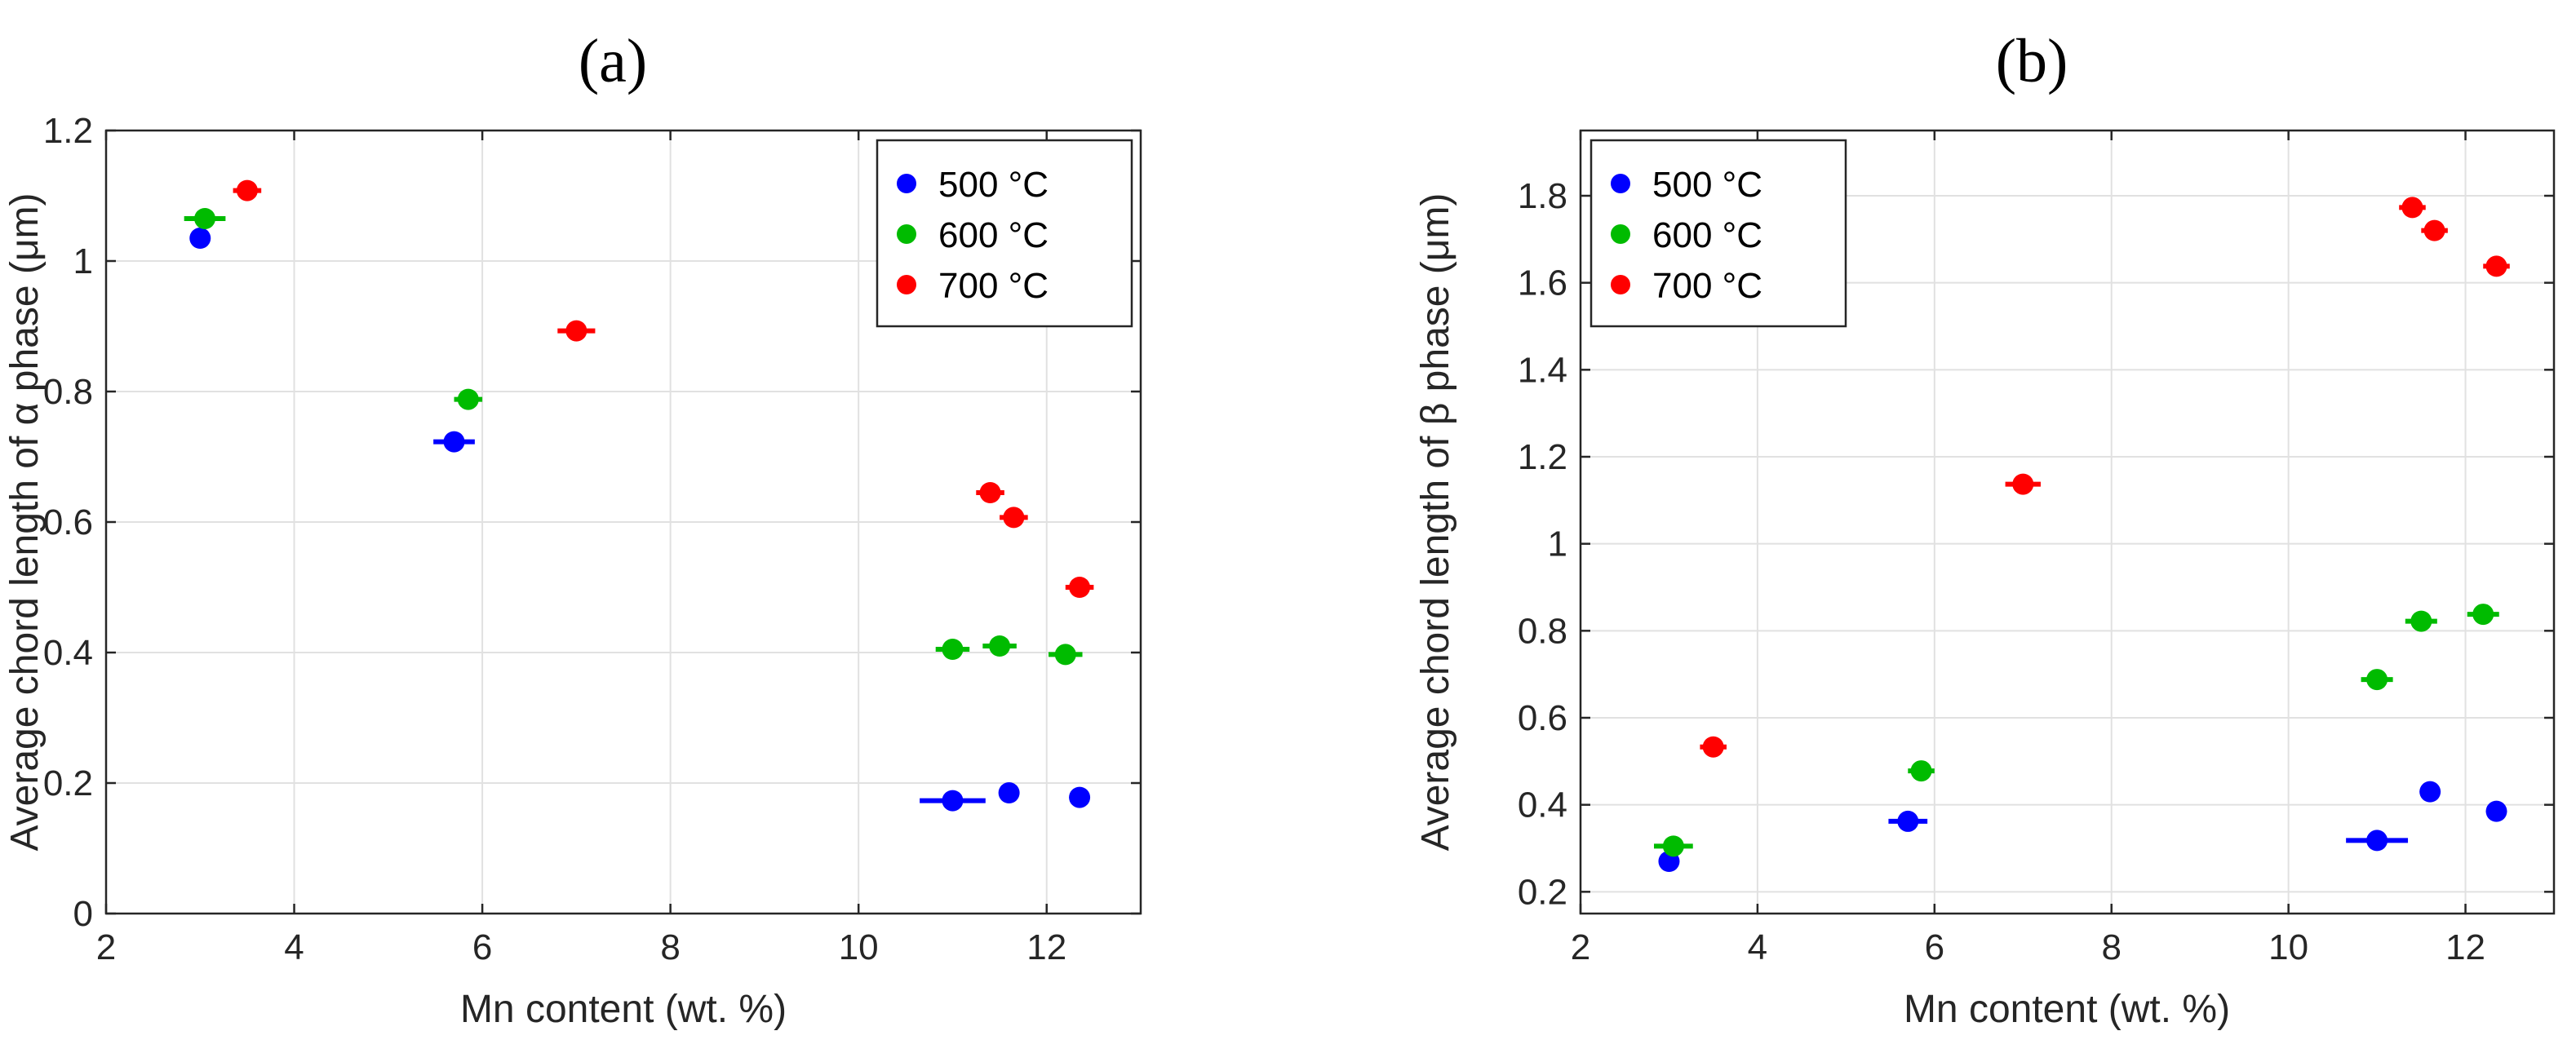 The image size is (2576, 1062). Describe the element at coordinates (2067, 1009) in the screenshot. I see `x-axis-label-b: Mn content (wt. %)` at that location.